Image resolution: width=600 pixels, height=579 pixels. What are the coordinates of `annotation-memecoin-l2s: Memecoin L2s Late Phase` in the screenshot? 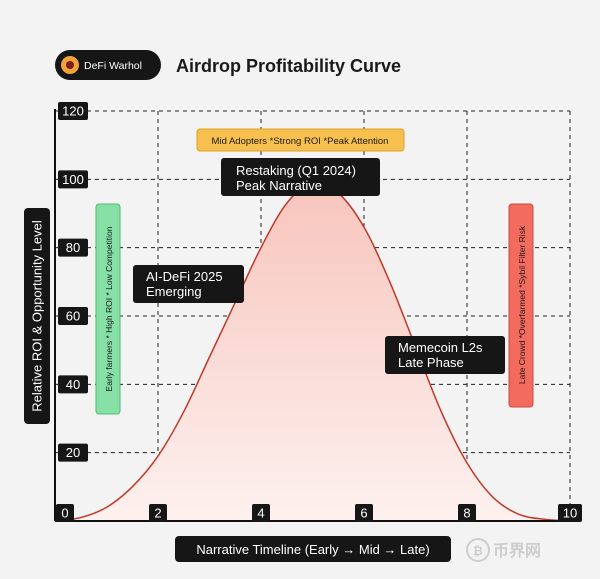 It's located at (445, 355).